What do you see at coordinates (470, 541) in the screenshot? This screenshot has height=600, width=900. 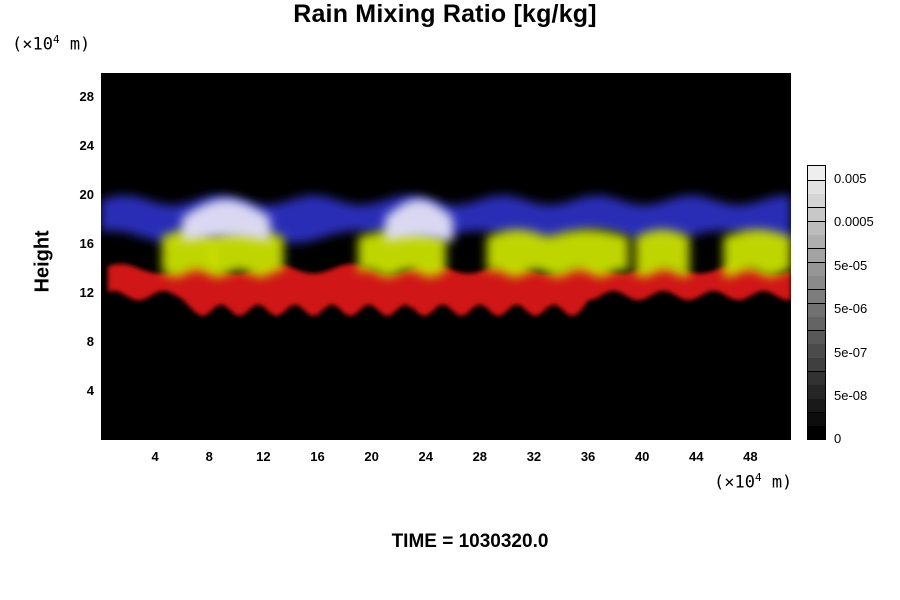 I see `time-label: TIME = 1030320.0` at bounding box center [470, 541].